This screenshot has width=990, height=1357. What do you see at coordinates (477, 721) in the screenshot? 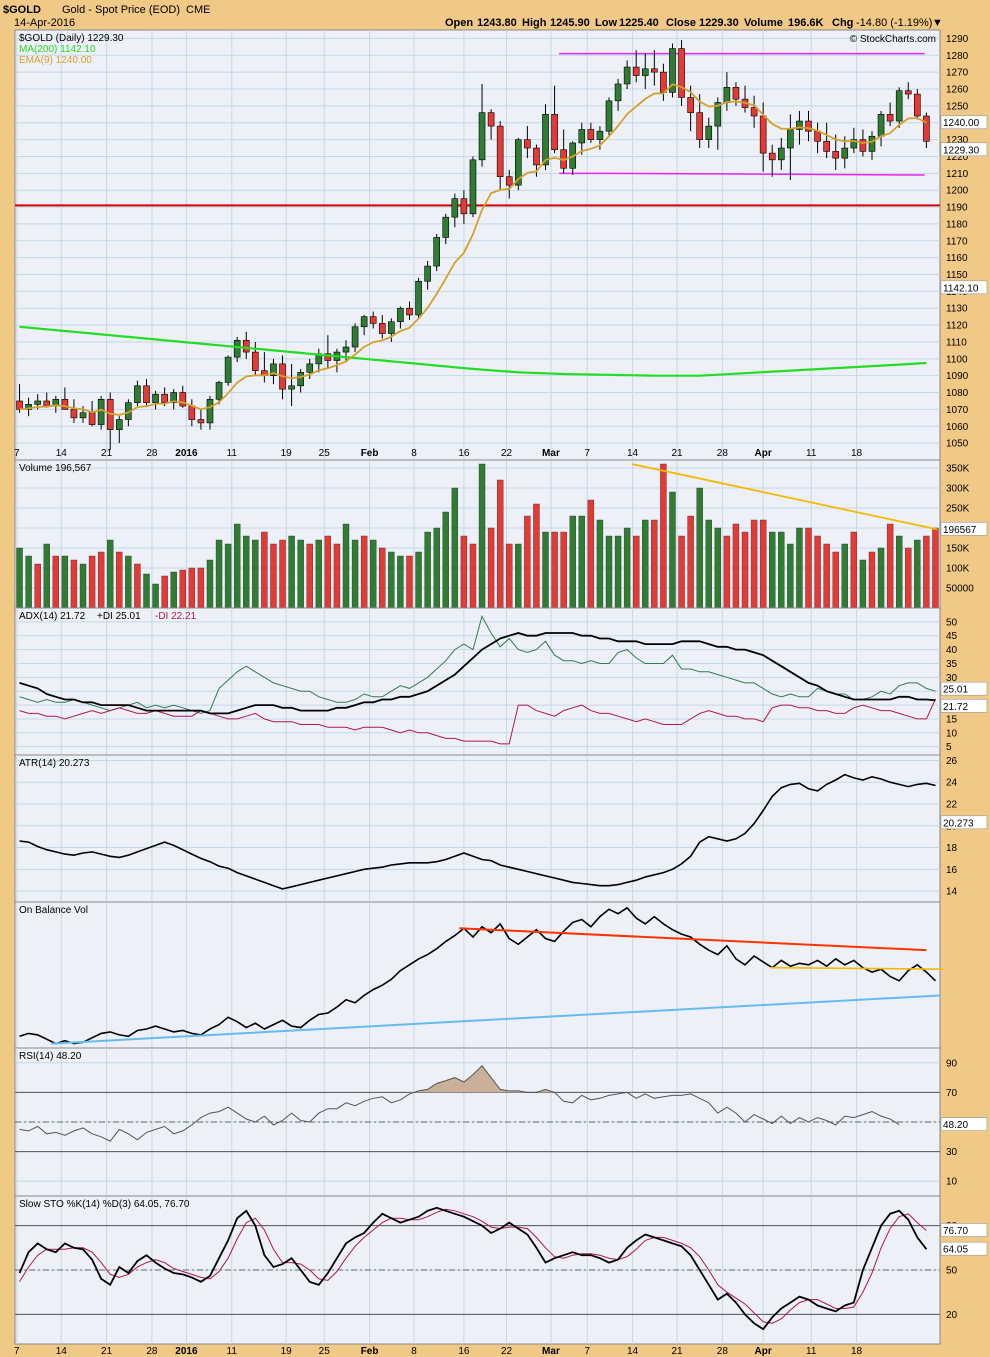
I see `minus-di-line` at bounding box center [477, 721].